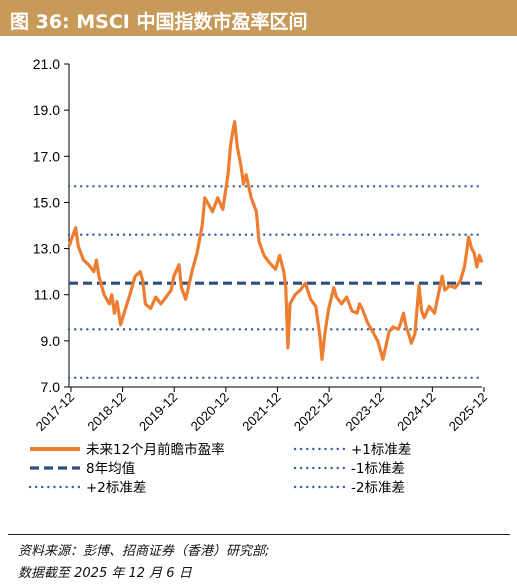 This screenshot has height=584, width=517. What do you see at coordinates (378, 488) in the screenshot?
I see `legend-label: -2标准差` at bounding box center [378, 488].